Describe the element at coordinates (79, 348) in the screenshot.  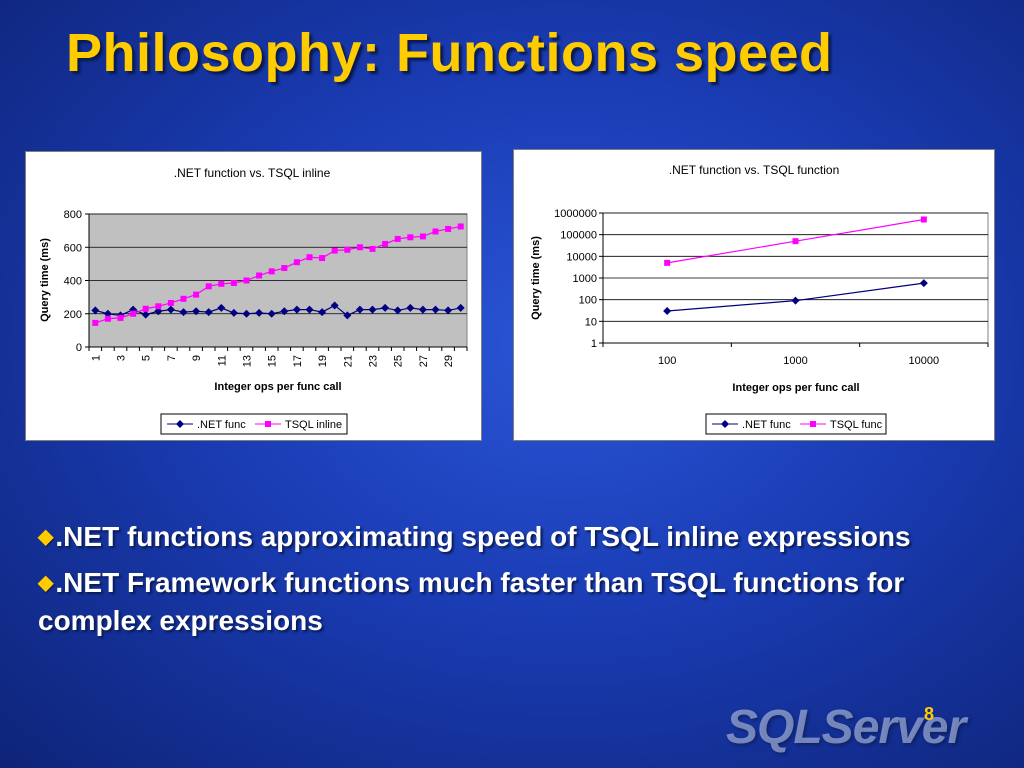
I see `y-tick-label: 0` at that location.